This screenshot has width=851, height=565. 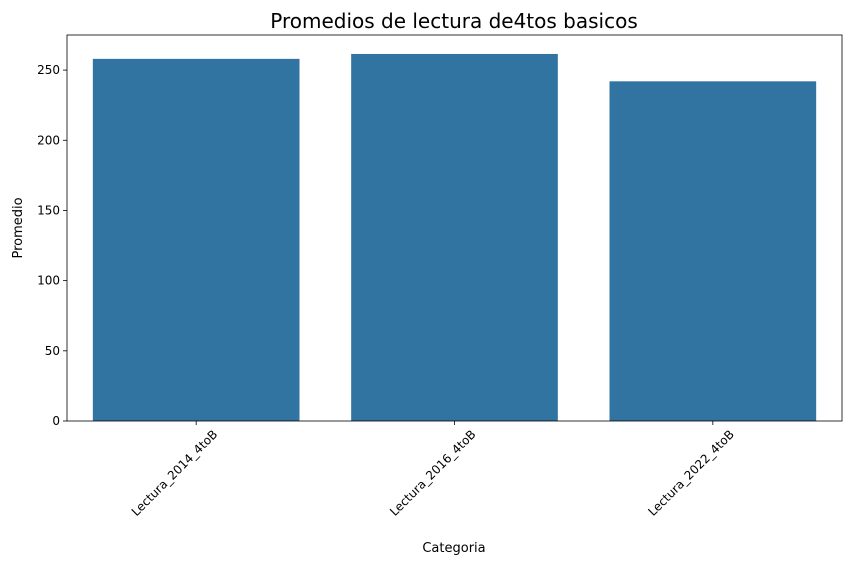 What do you see at coordinates (453, 548) in the screenshot?
I see `x-axis-title: Categoria` at bounding box center [453, 548].